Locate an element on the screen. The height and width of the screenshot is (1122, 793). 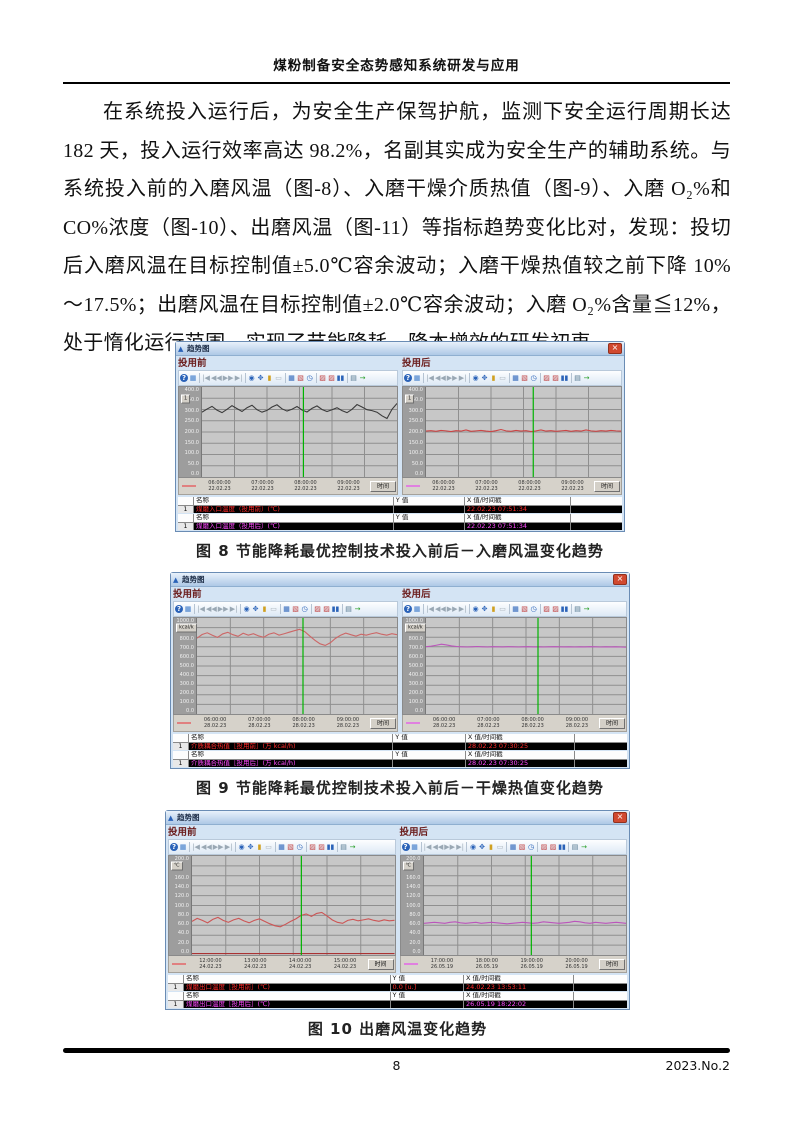
legend-data-row: 1 介质耦合热值［投用后］(万 kcal/h) 28.02.23 07:30:25 is located at coordinates (400, 763).